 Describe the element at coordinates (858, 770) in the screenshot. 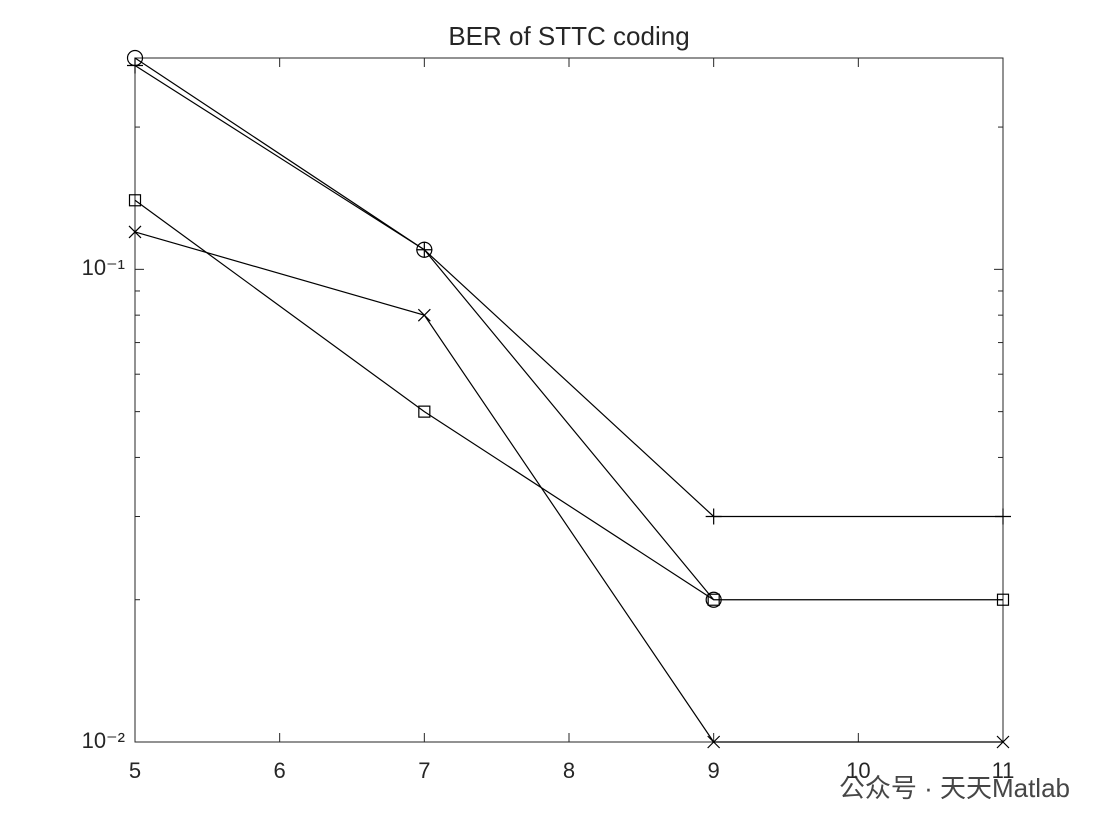

I see `x-tick-label: 10` at that location.